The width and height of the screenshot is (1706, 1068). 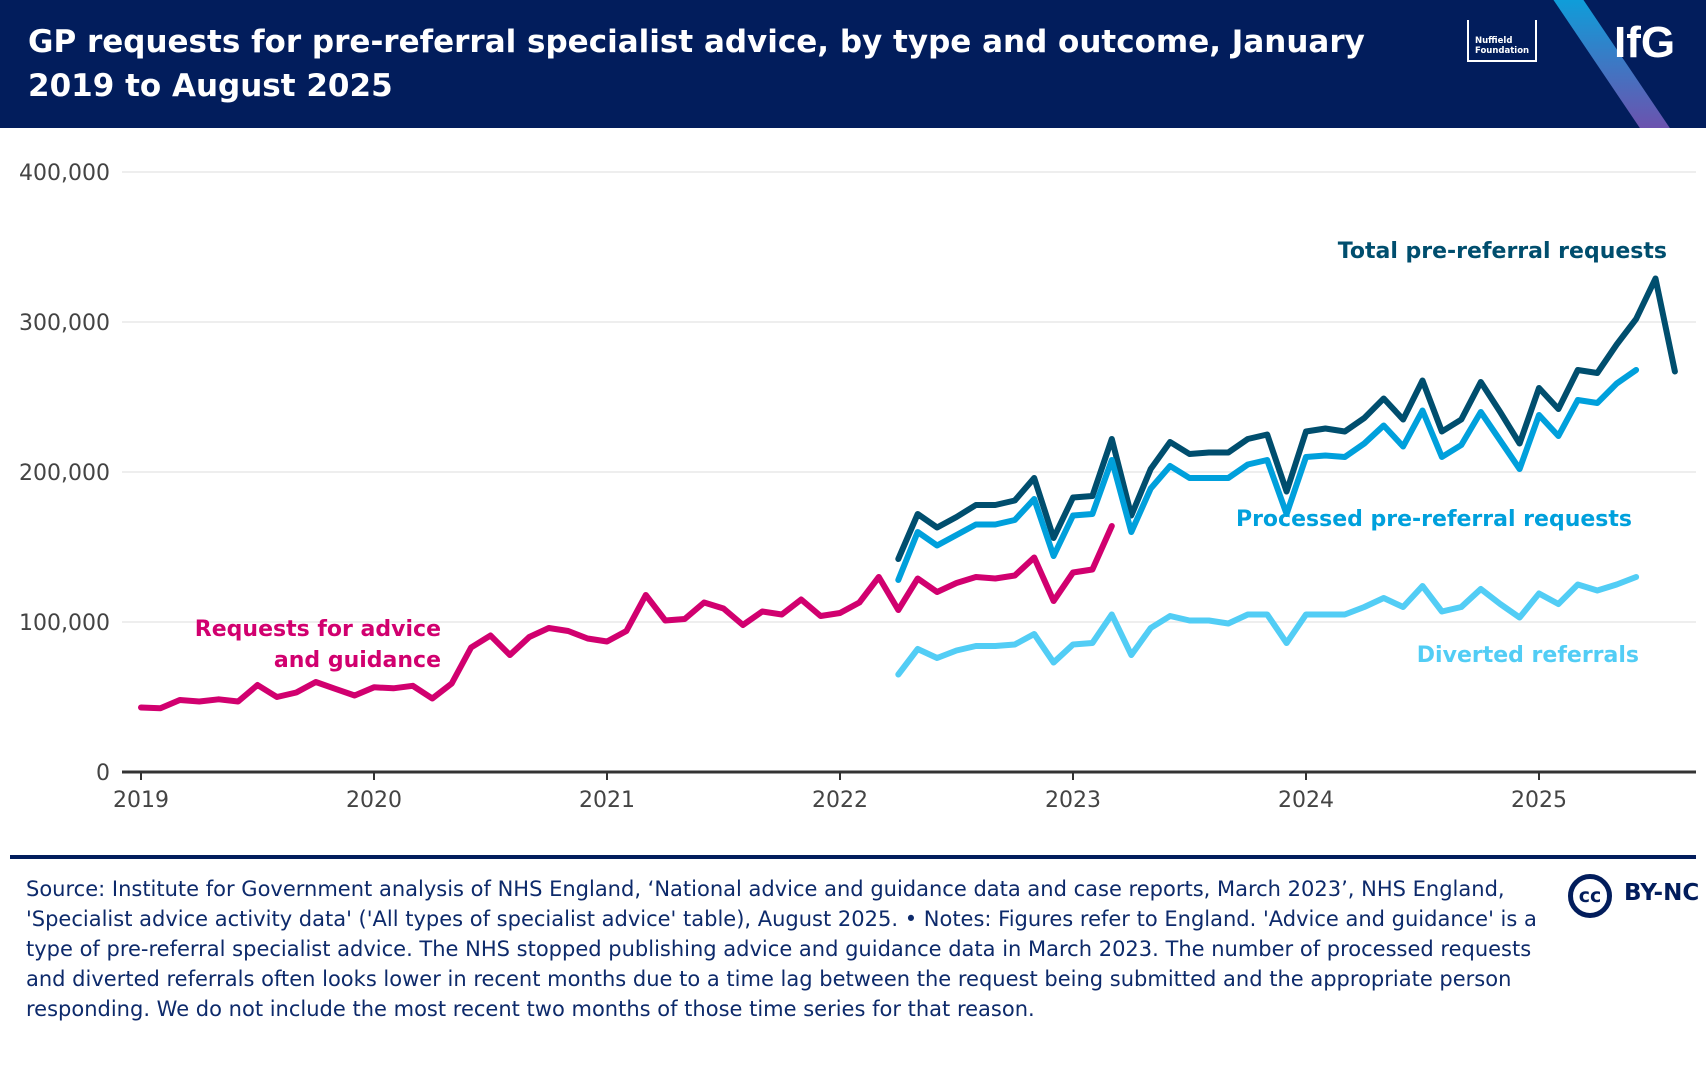 I want to click on y-tick-label: 300,000, so click(x=64, y=323).